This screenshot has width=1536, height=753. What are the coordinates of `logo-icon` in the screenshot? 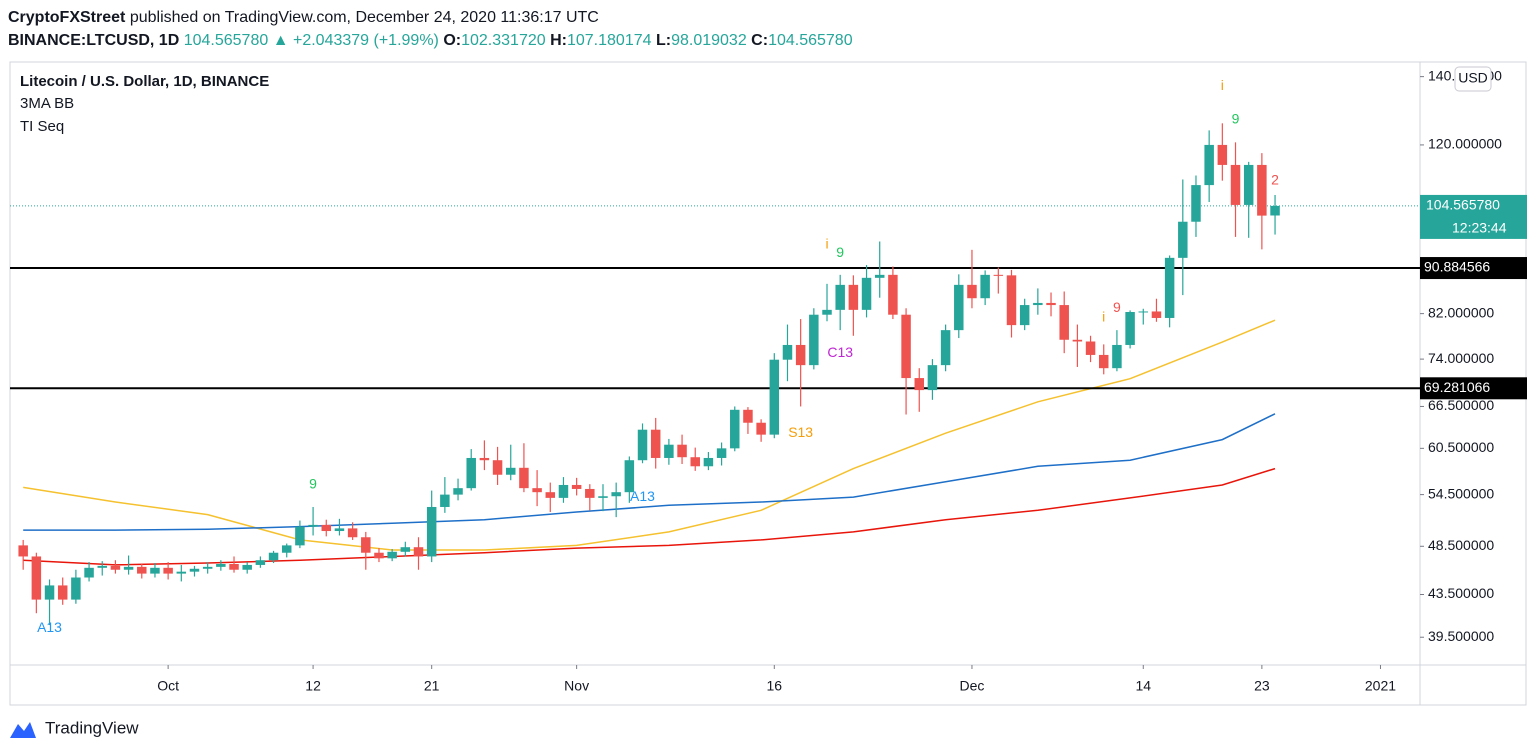 It's located at (23, 730).